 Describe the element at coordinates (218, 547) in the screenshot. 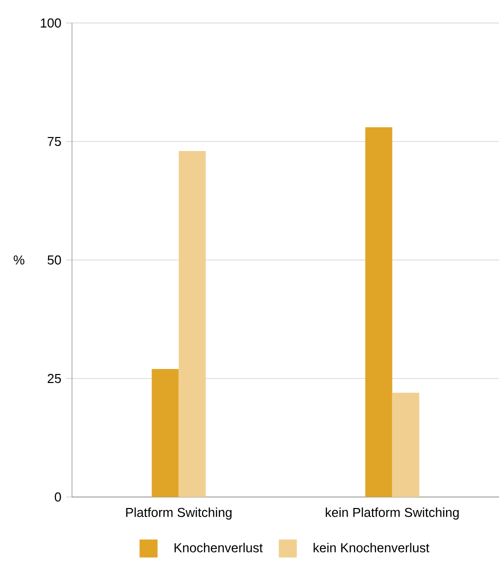

I see `legend-label: Knochenverlust` at that location.